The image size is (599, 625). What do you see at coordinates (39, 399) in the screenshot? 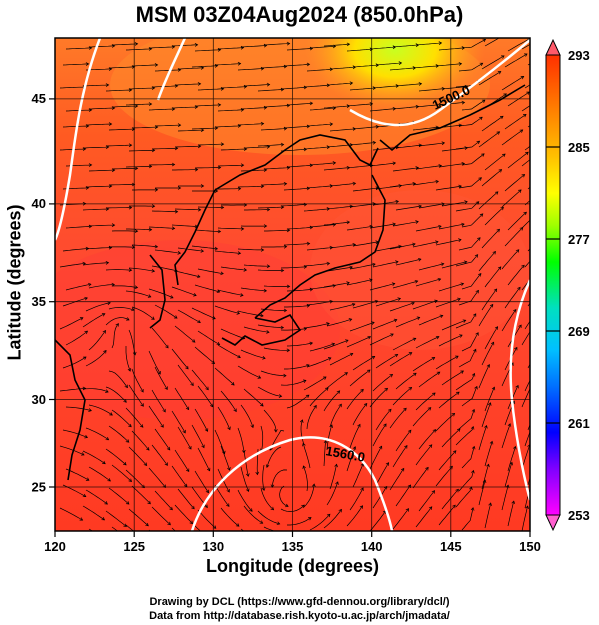
I see `y-tick-label: 30` at bounding box center [39, 399].